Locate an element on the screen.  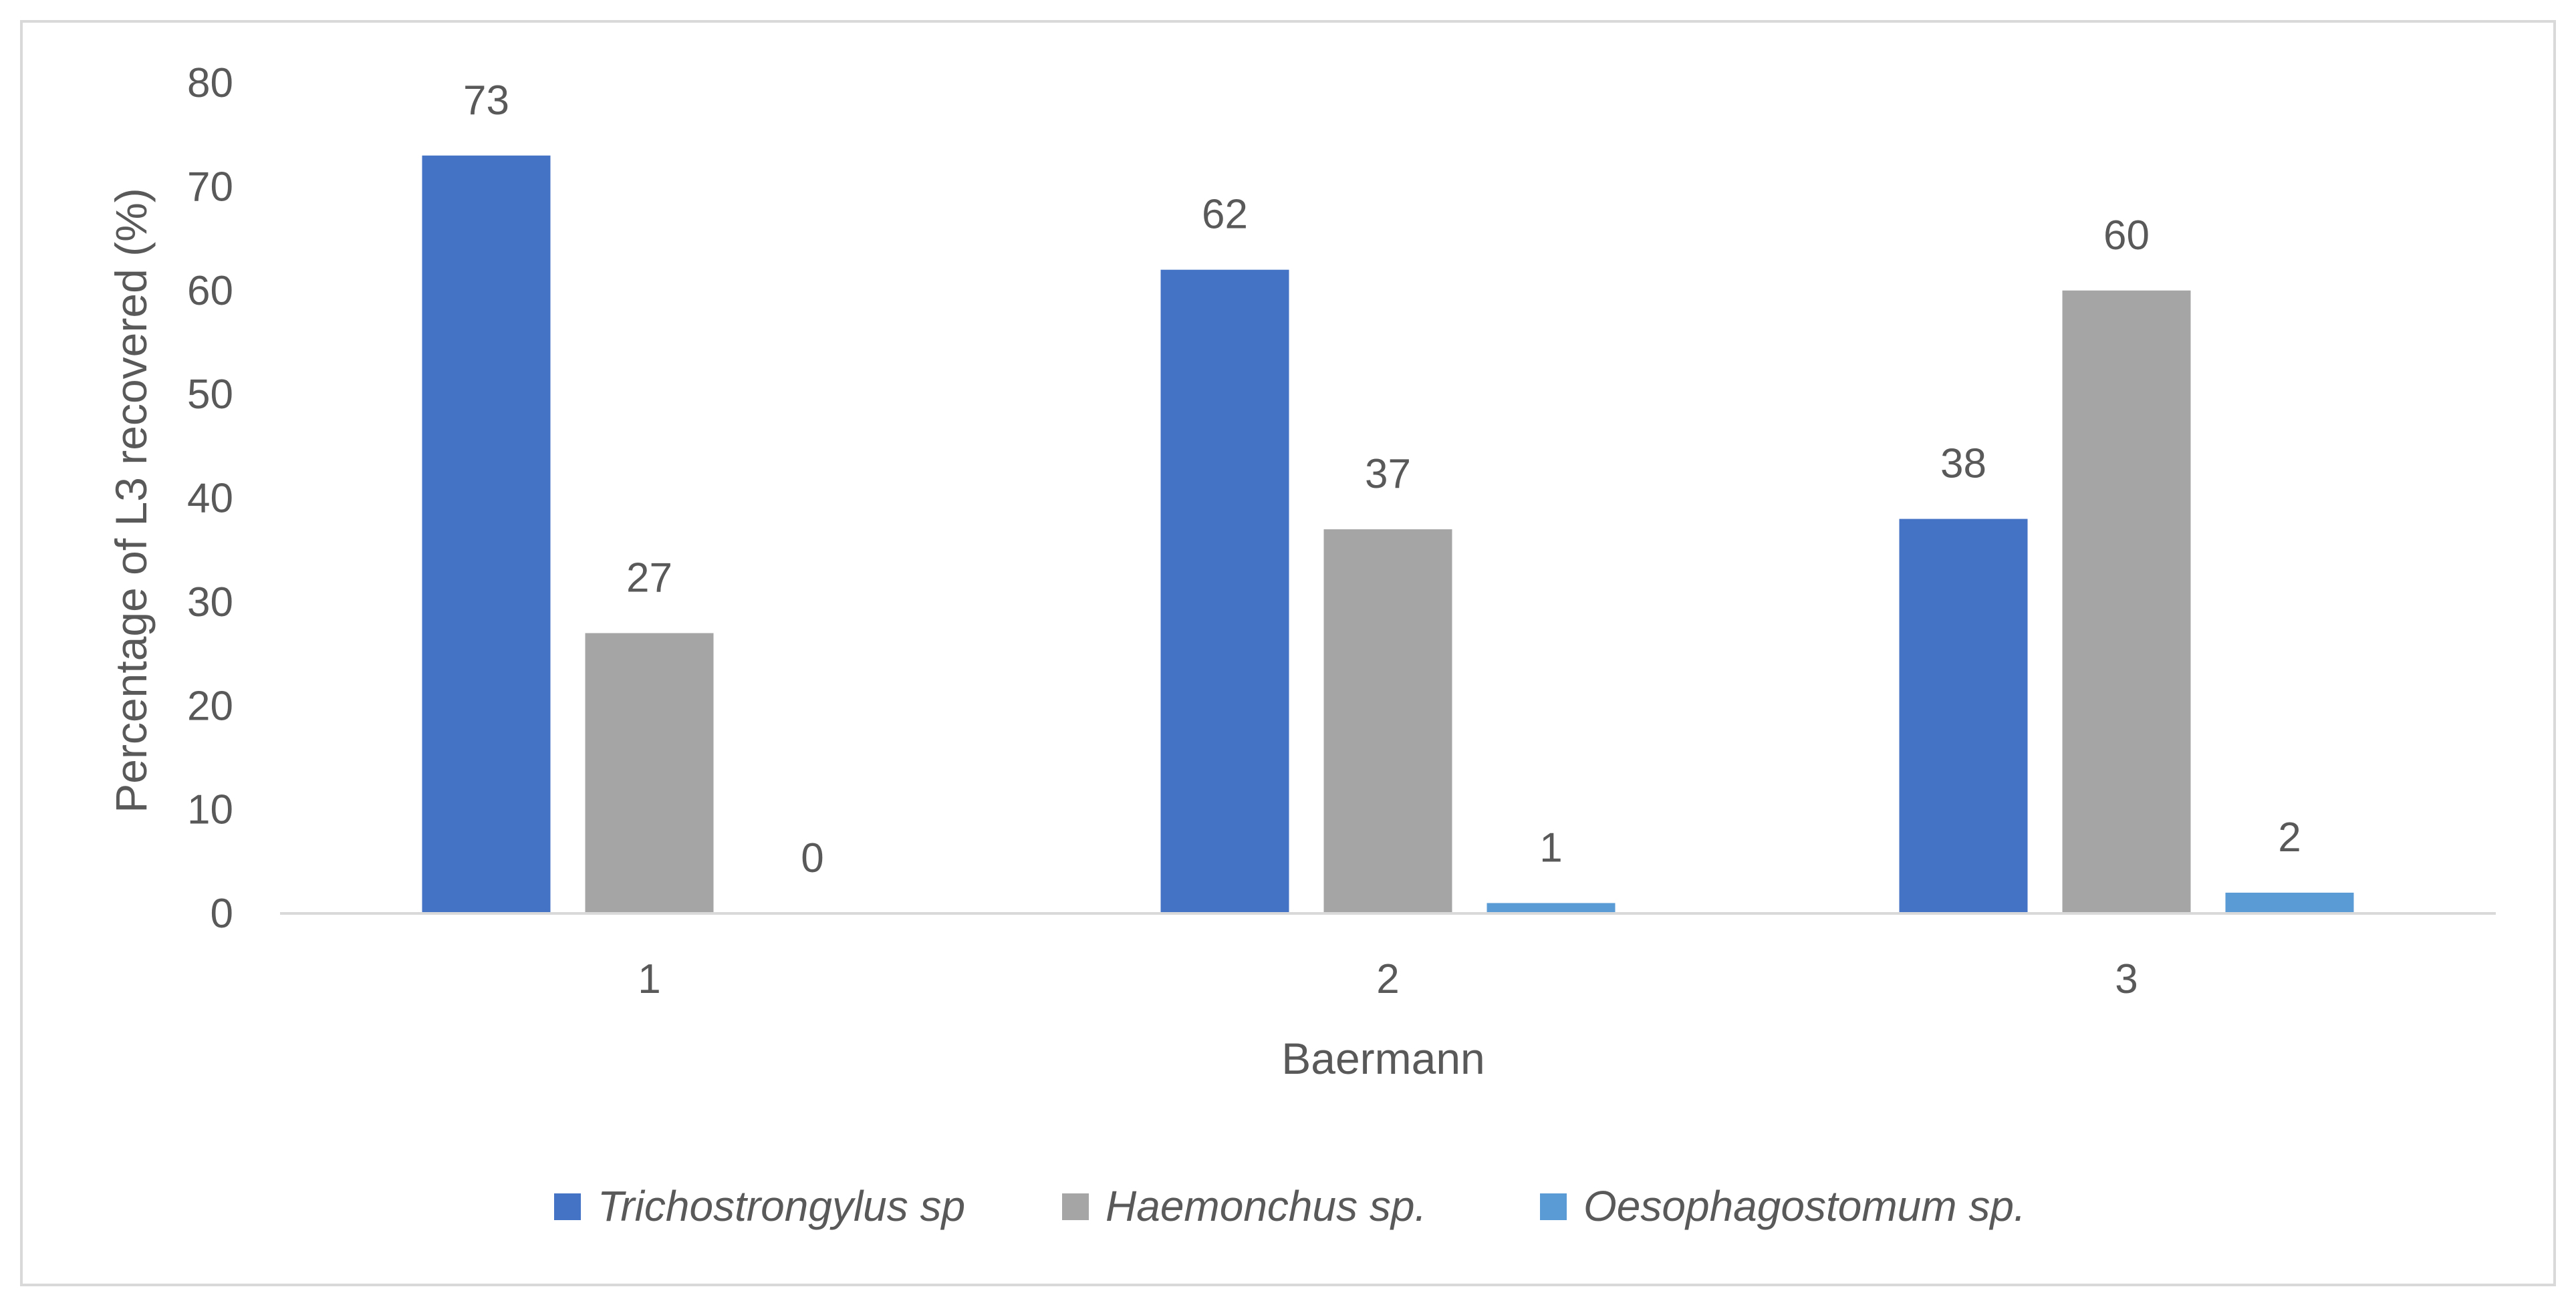
y-axis: 0 10 20 30 40 50 60 70 80 is located at coordinates (210, 498).